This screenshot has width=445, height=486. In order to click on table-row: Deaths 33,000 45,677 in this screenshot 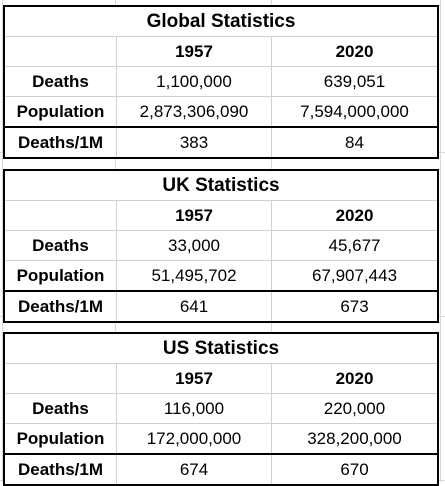, I will do `click(221, 245)`.